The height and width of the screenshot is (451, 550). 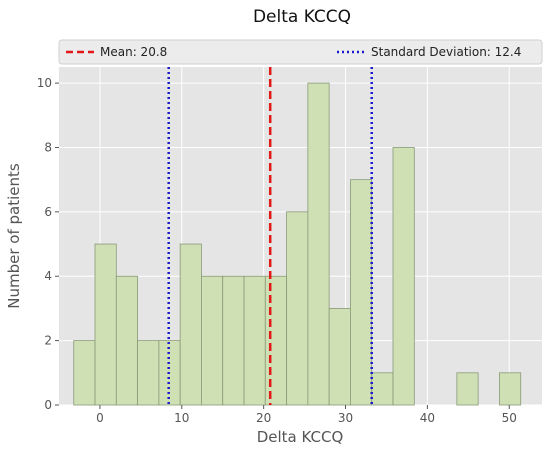 What do you see at coordinates (48, 244) in the screenshot?
I see `y-axis-ticks: 0 2 4 6 8 10` at bounding box center [48, 244].